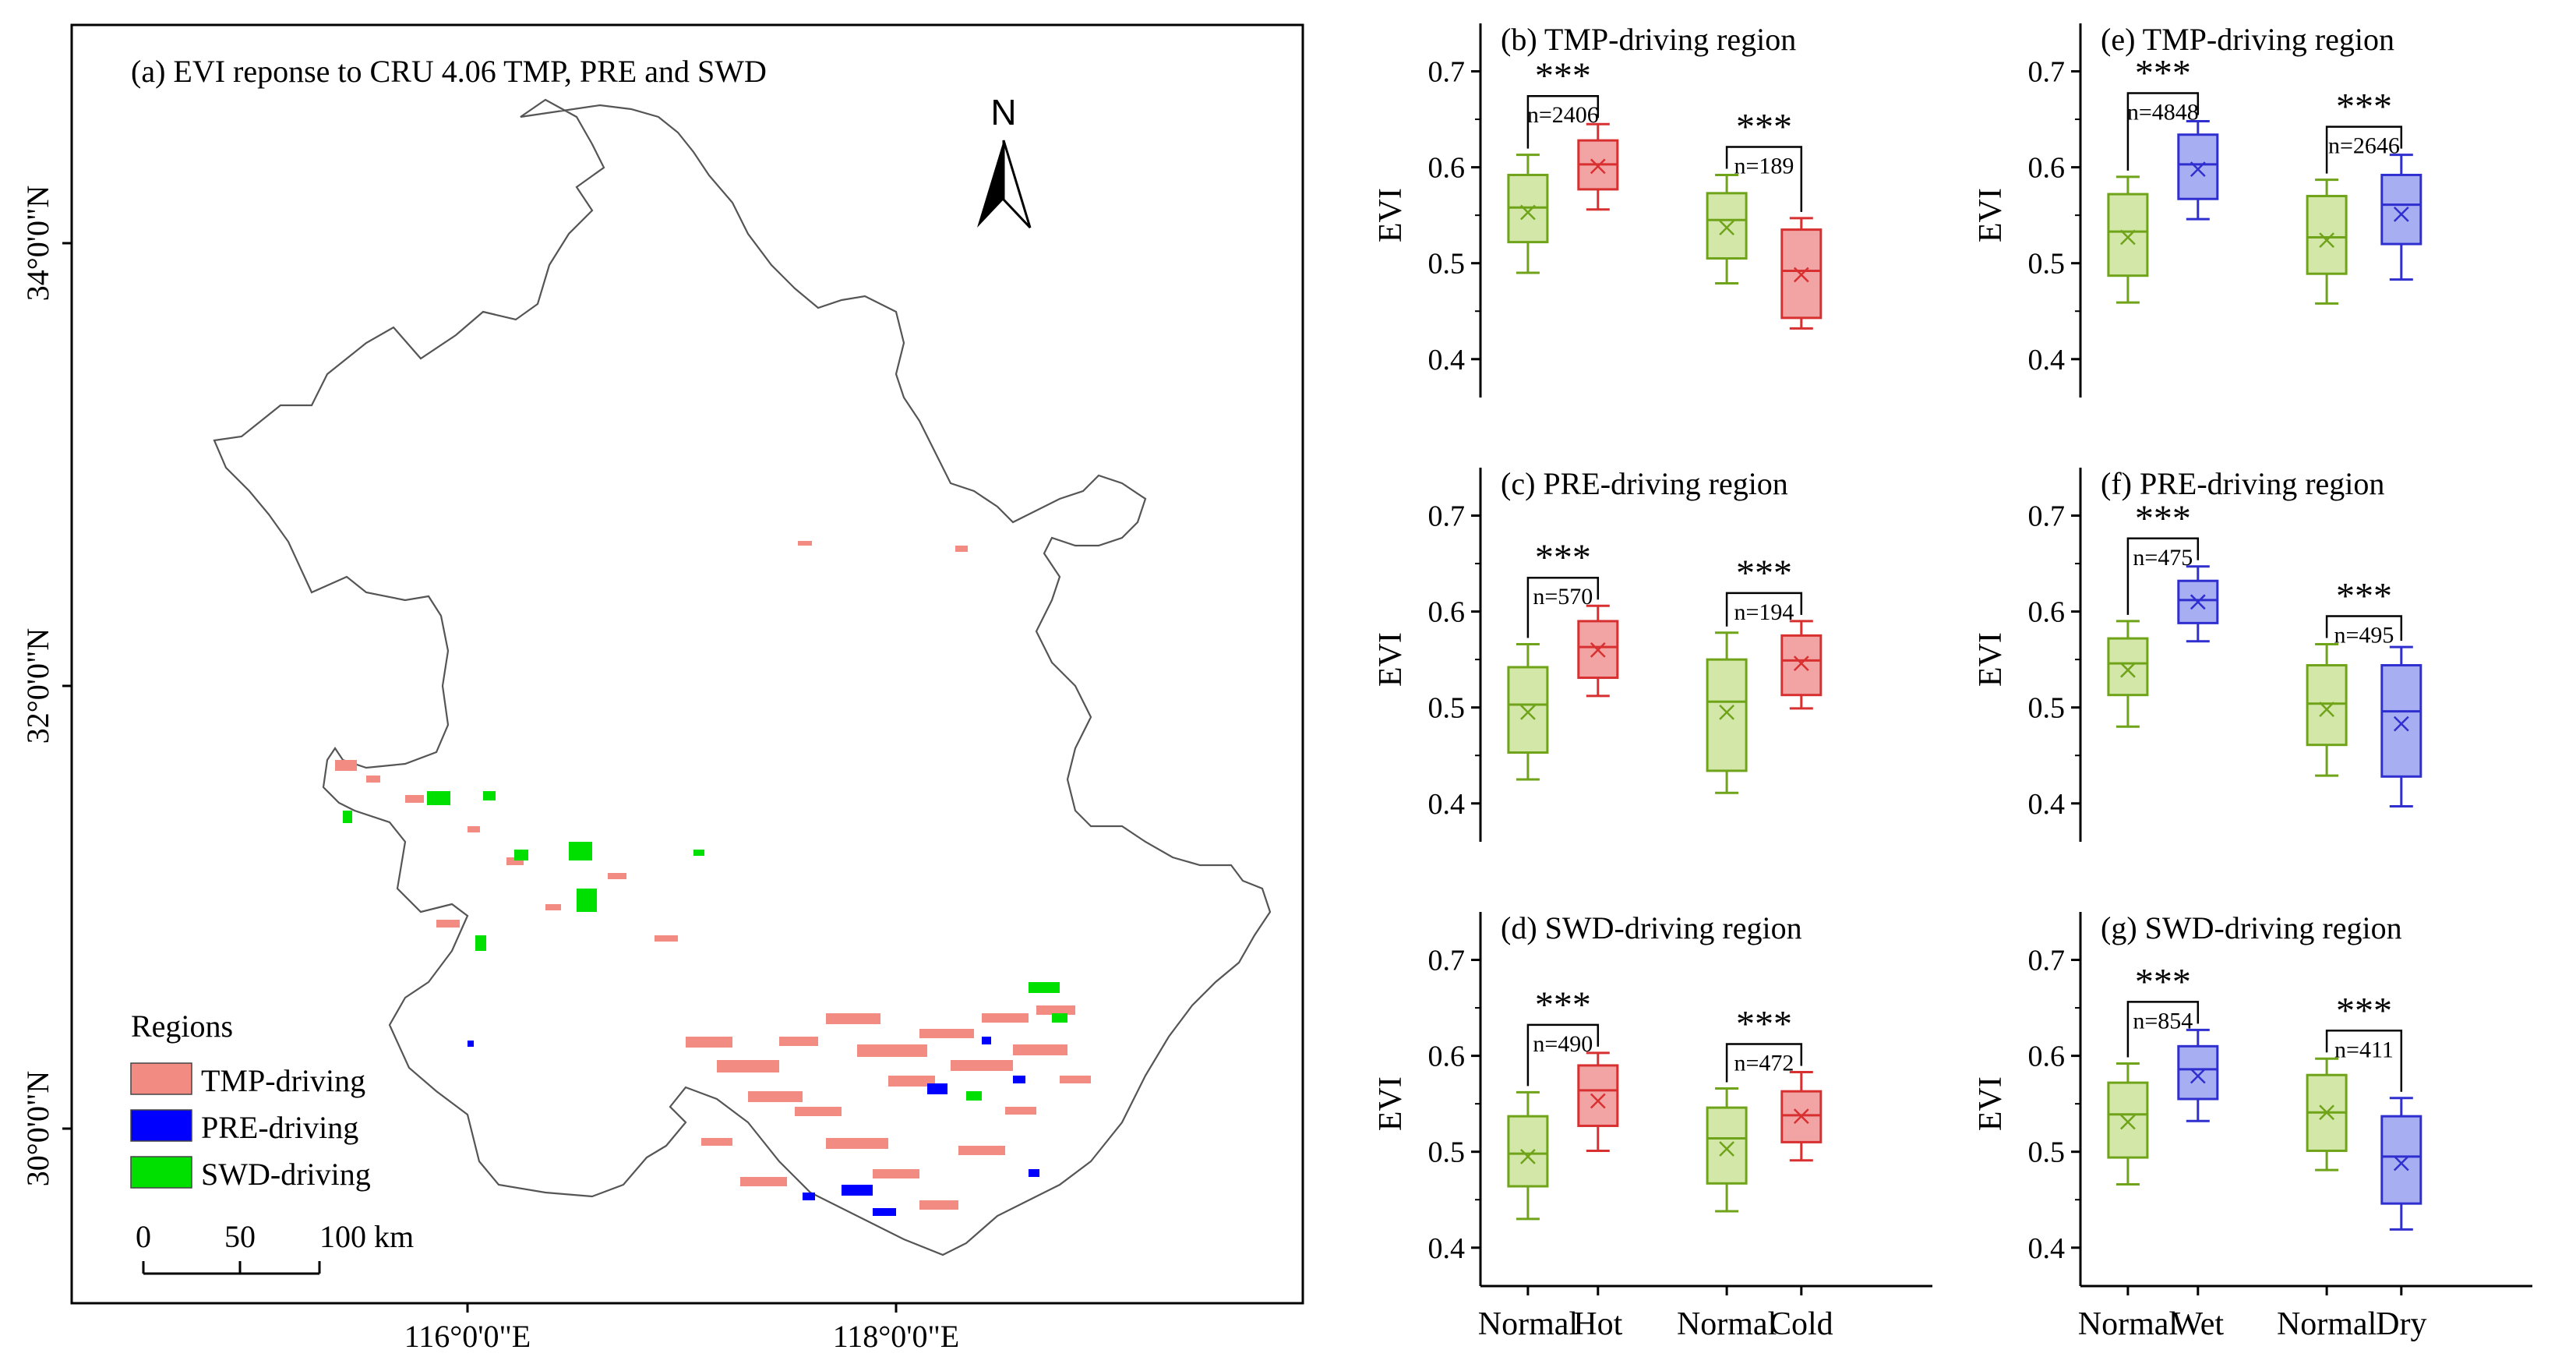  What do you see at coordinates (896, 1336) in the screenshot?
I see `lon-label-118: 118°0'0"E` at bounding box center [896, 1336].